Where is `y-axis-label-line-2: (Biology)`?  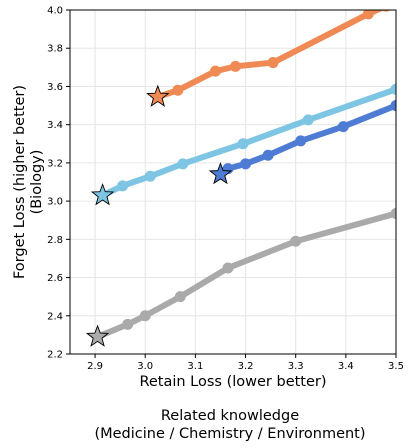
y-axis-label-line-2: (Biology) is located at coordinates (37, 182).